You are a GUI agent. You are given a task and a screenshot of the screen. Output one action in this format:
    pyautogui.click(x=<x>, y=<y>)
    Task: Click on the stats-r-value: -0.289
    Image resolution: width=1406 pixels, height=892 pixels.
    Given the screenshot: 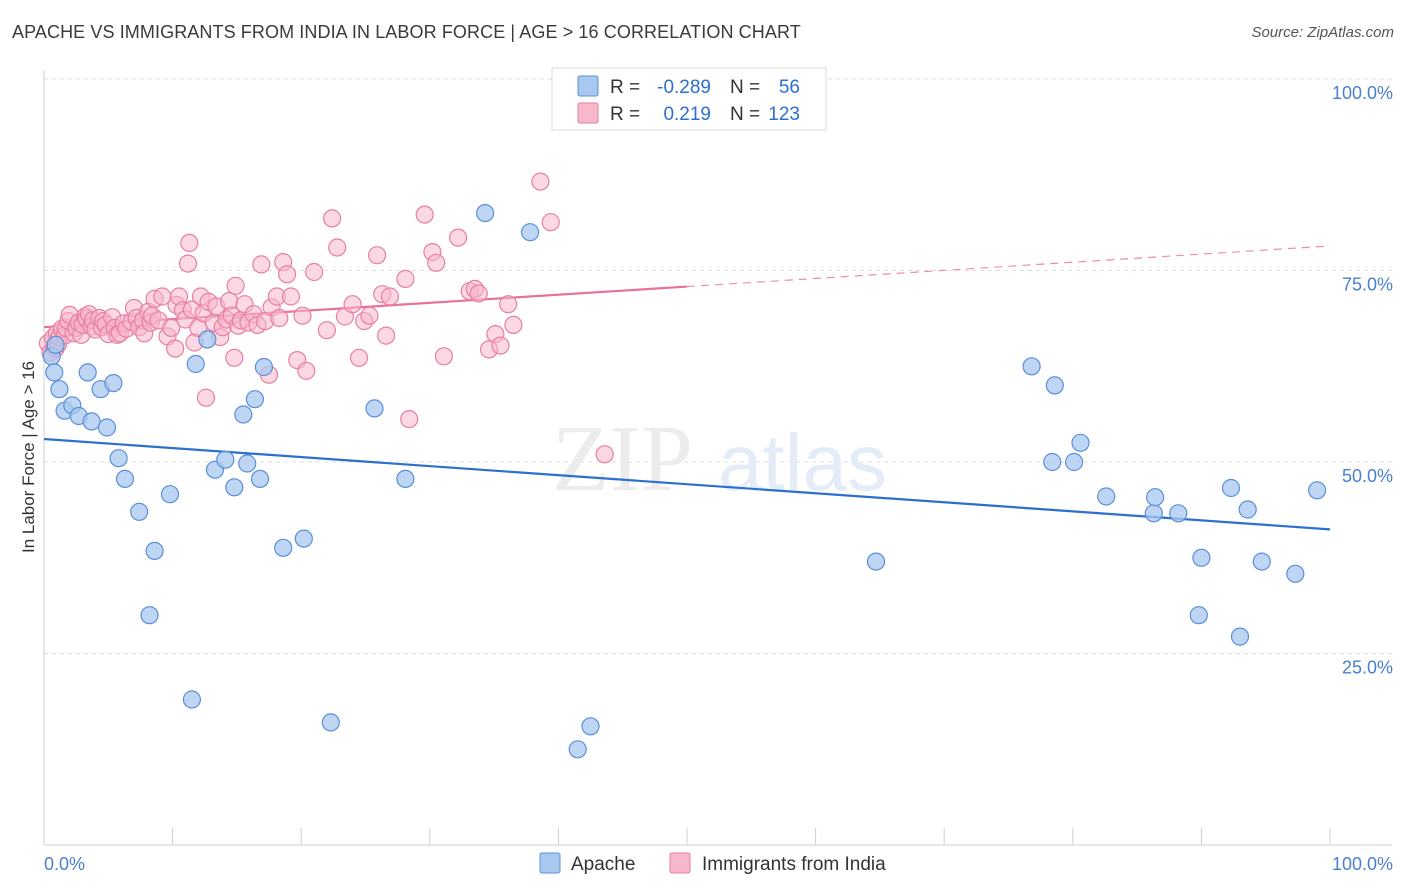 What is the action you would take?
    pyautogui.click(x=684, y=87)
    